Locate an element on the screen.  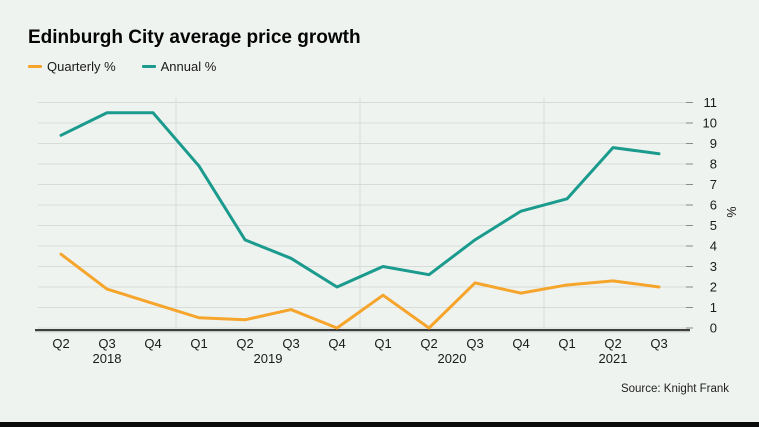
y-axis-tick-label: 9 is located at coordinates (713, 143).